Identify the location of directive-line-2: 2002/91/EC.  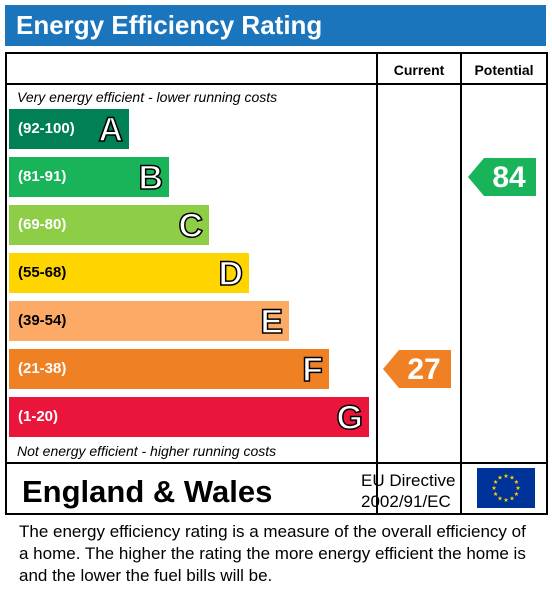
(406, 501).